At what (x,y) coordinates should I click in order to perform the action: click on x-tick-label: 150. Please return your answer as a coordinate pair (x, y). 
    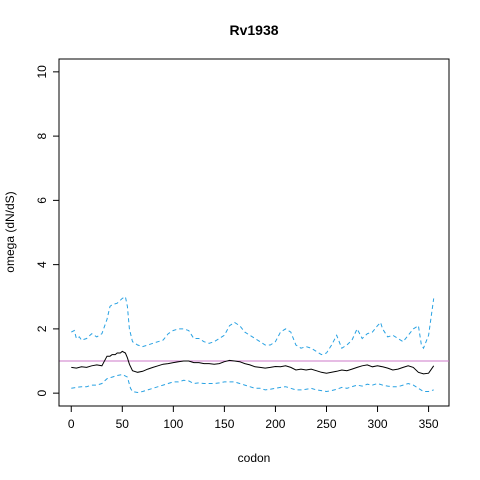
    Looking at the image, I should click on (224, 424).